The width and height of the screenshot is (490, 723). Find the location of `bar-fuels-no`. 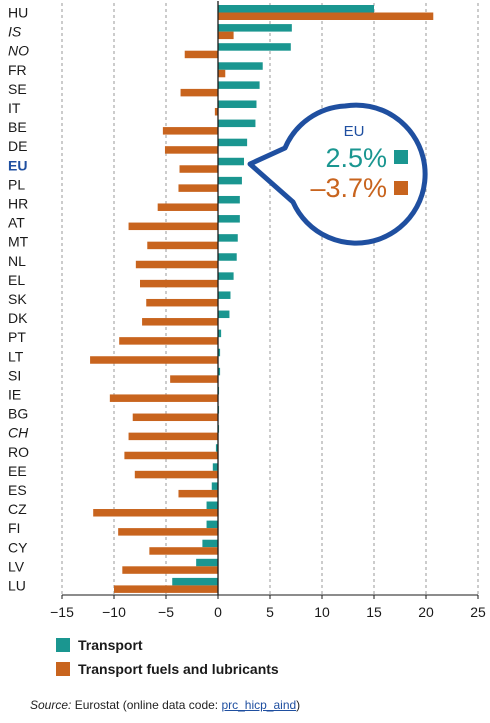

bar-fuels-no is located at coordinates (201, 54).